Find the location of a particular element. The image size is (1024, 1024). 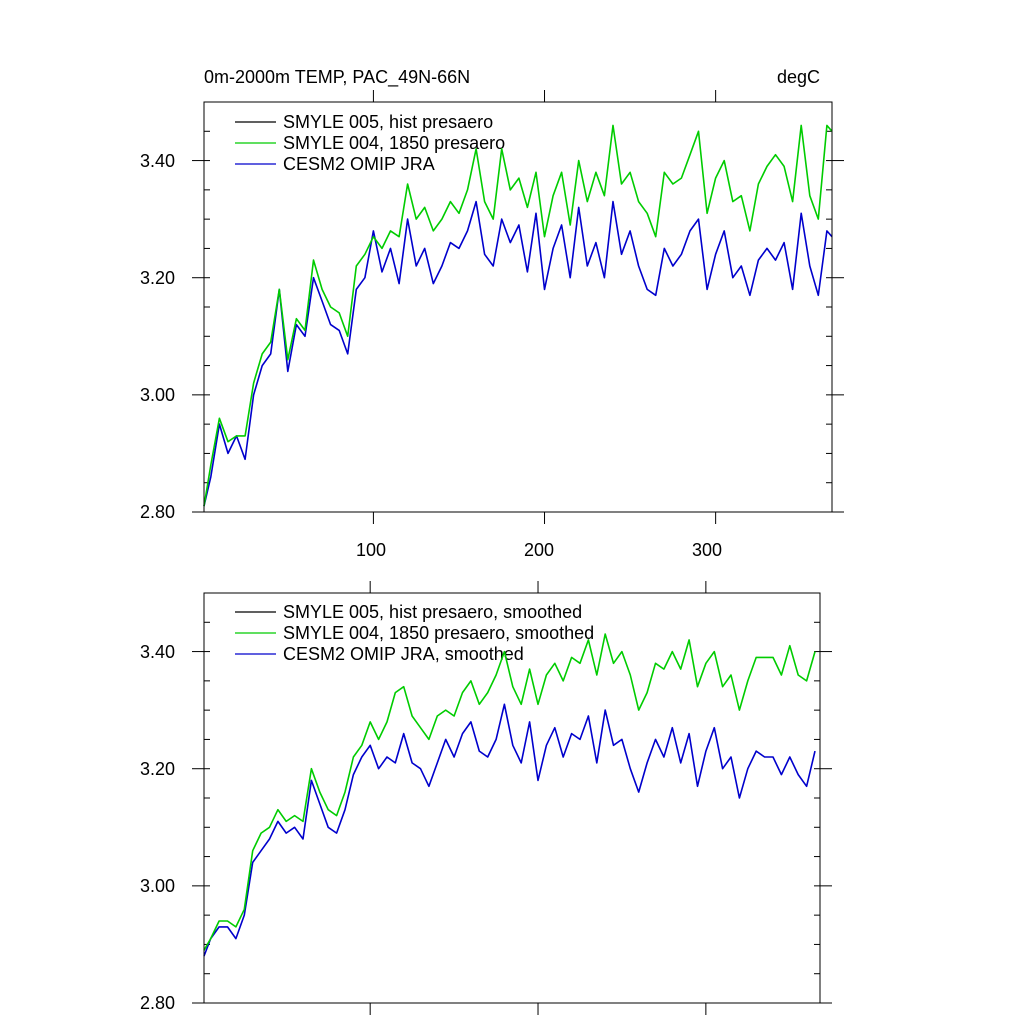

legend-label: SMYLE 004, 1850 presaero, smoothed is located at coordinates (438, 633).